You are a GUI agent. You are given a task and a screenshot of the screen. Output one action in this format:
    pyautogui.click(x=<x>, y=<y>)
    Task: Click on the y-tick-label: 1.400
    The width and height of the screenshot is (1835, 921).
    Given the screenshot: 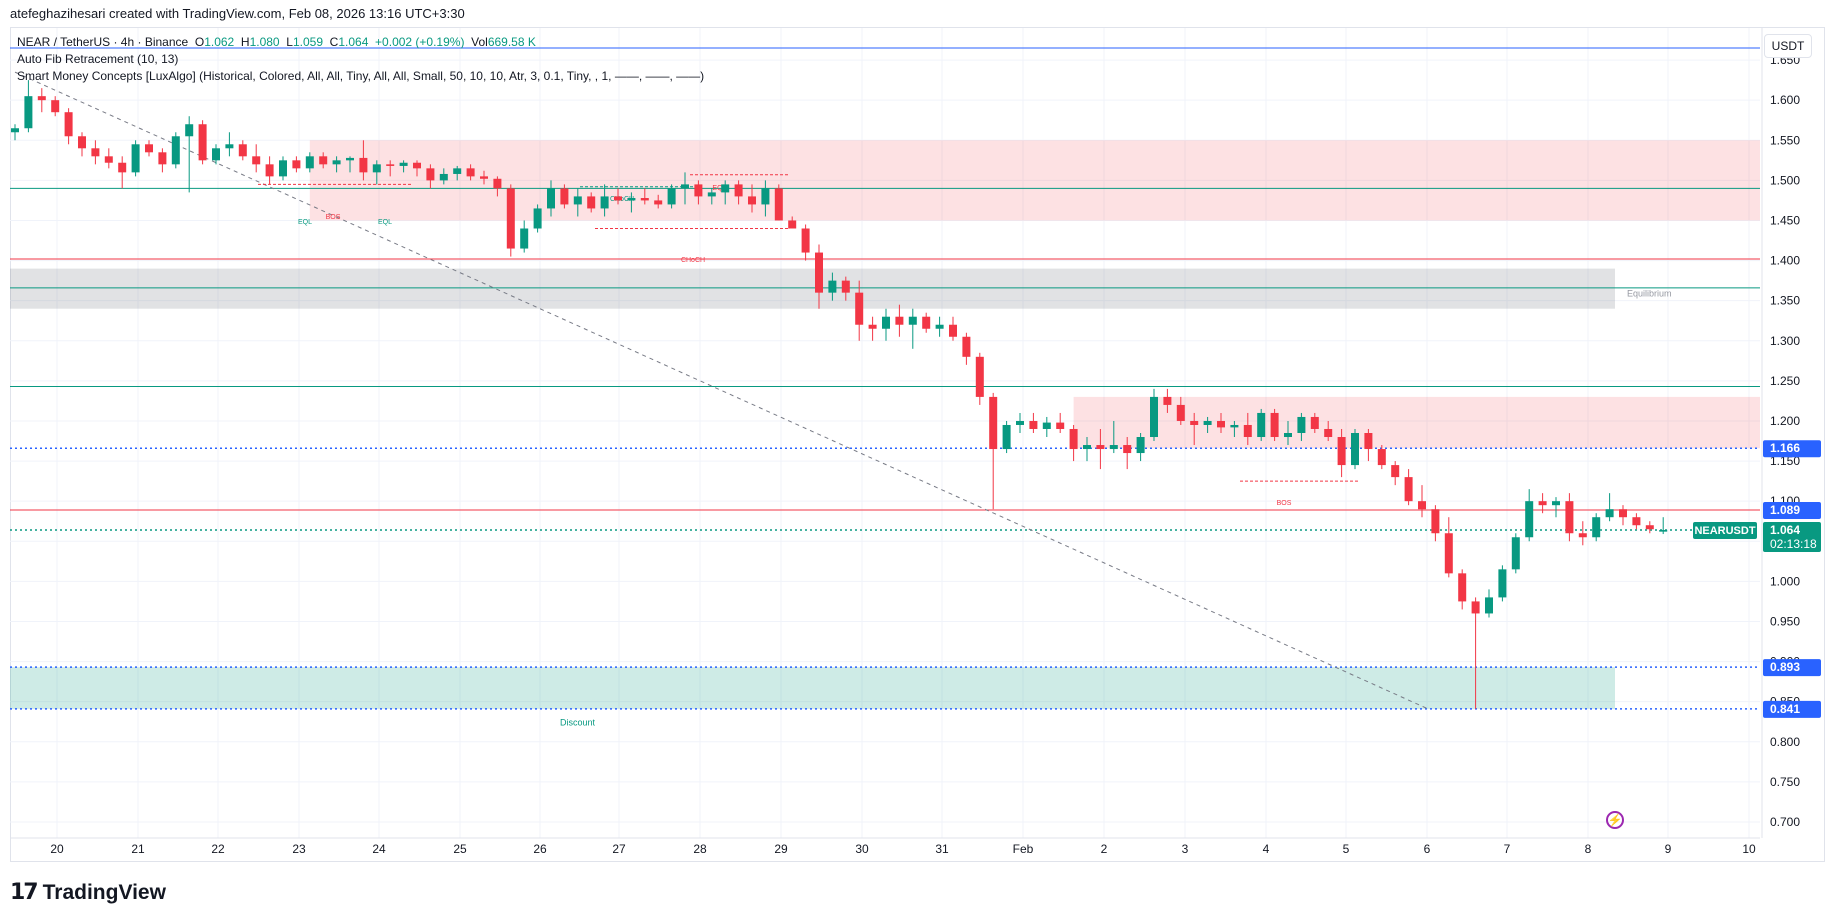 What is the action you would take?
    pyautogui.click(x=1785, y=261)
    